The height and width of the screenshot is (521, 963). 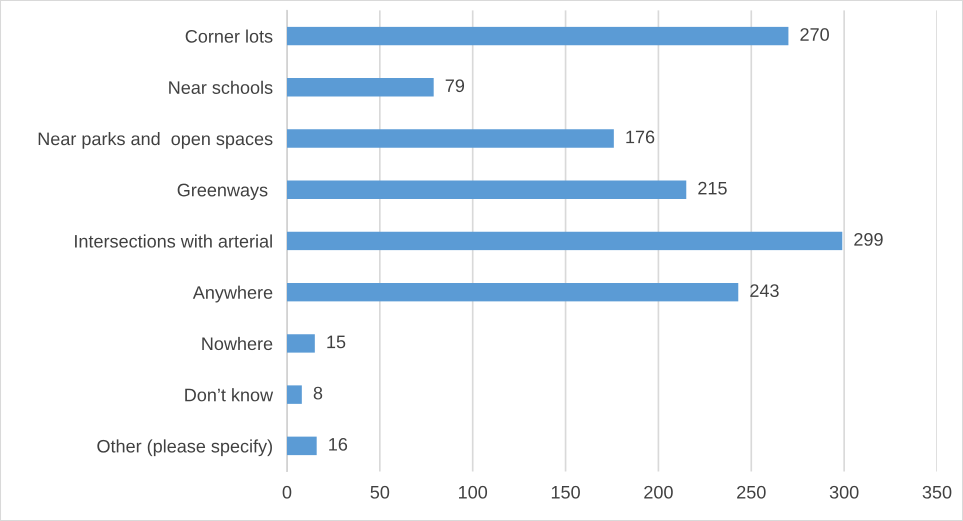 What do you see at coordinates (844, 492) in the screenshot?
I see `x-tick-label: 300` at bounding box center [844, 492].